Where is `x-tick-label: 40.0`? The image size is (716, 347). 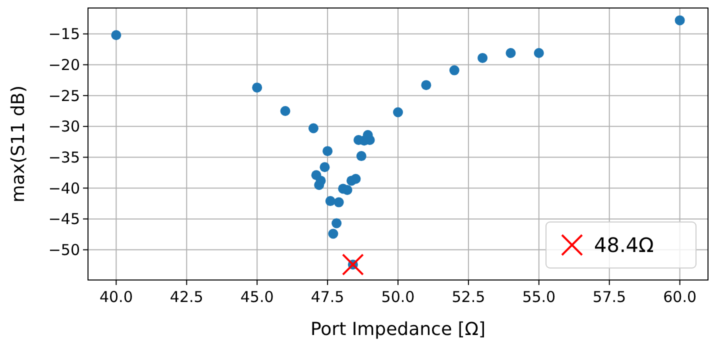 x-tick-label: 40.0 is located at coordinates (116, 297).